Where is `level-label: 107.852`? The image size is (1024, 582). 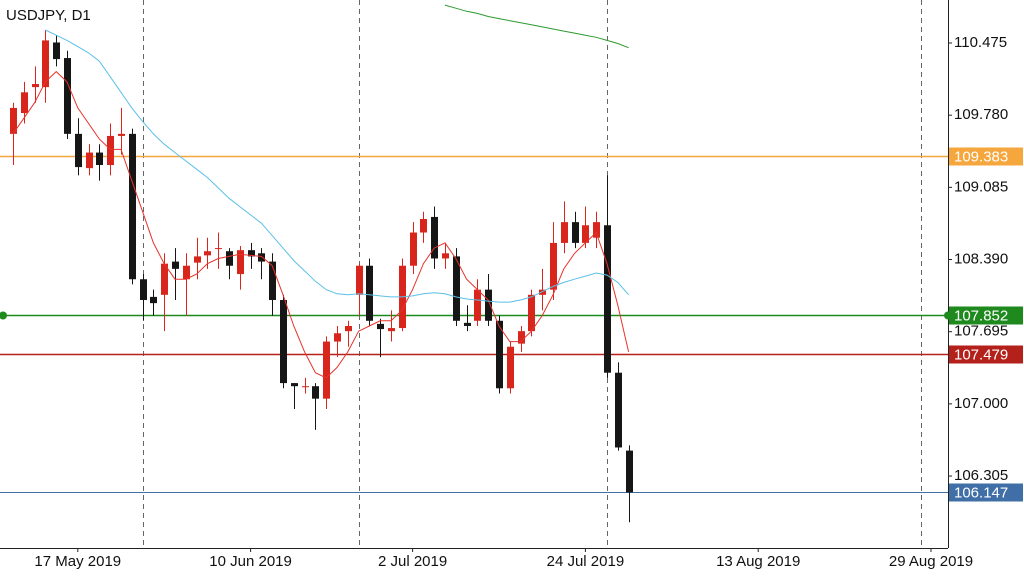
level-label: 107.852 is located at coordinates (981, 315).